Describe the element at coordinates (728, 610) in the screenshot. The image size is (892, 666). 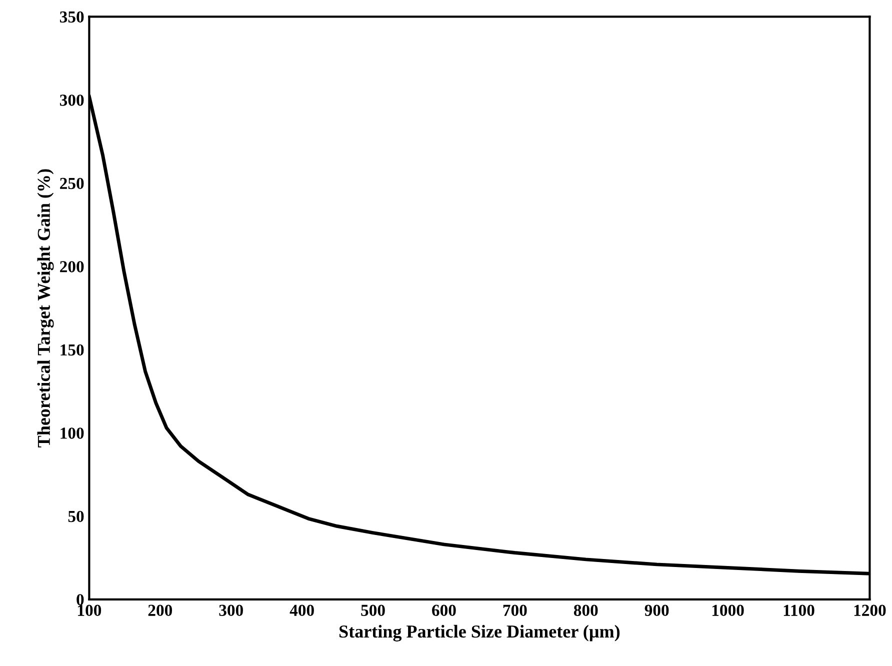
I see `x-tick-label: 1000` at that location.